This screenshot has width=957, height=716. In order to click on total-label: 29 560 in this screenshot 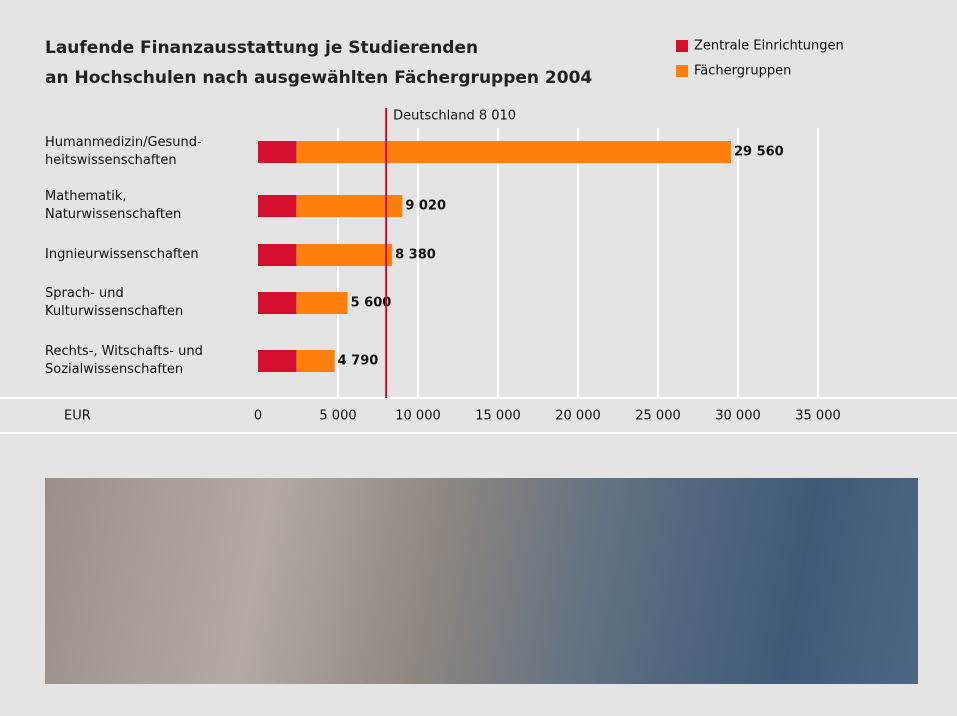, I will do `click(759, 152)`.